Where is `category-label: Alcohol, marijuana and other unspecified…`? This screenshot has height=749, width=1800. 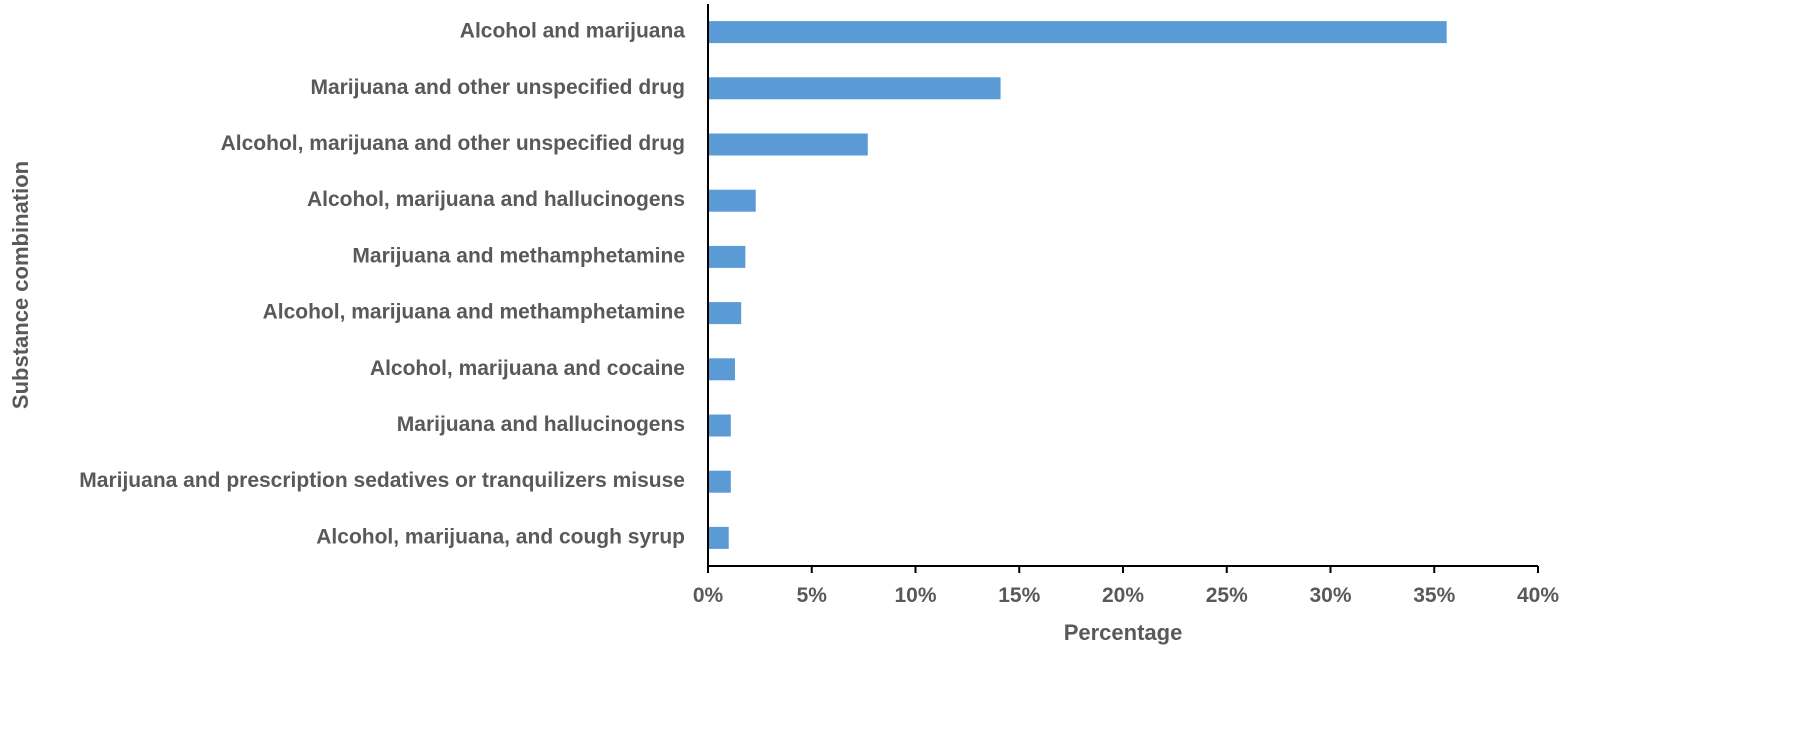 category-label: Alcohol, marijuana and other unspecified… is located at coordinates (453, 143).